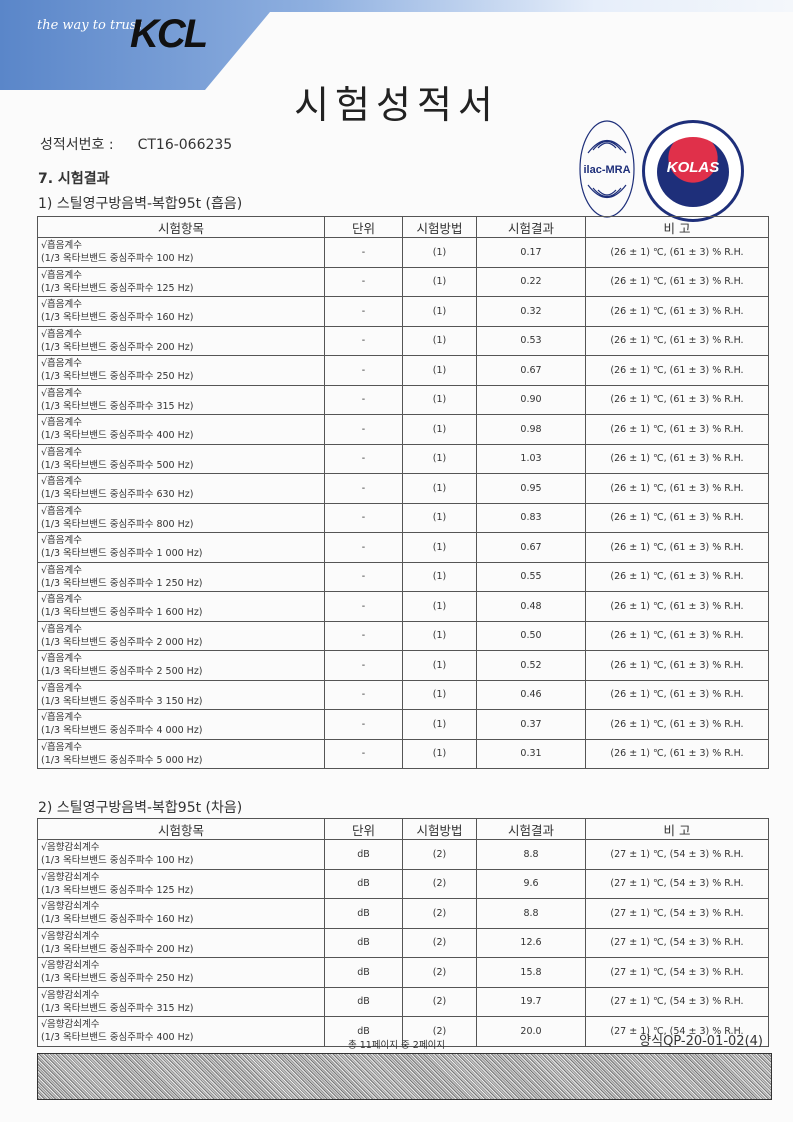 The width and height of the screenshot is (793, 1122). I want to click on test-item: √흡음계수 (1/3 옥타브밴드 중심주파수 2 000 Hz), so click(181, 635).